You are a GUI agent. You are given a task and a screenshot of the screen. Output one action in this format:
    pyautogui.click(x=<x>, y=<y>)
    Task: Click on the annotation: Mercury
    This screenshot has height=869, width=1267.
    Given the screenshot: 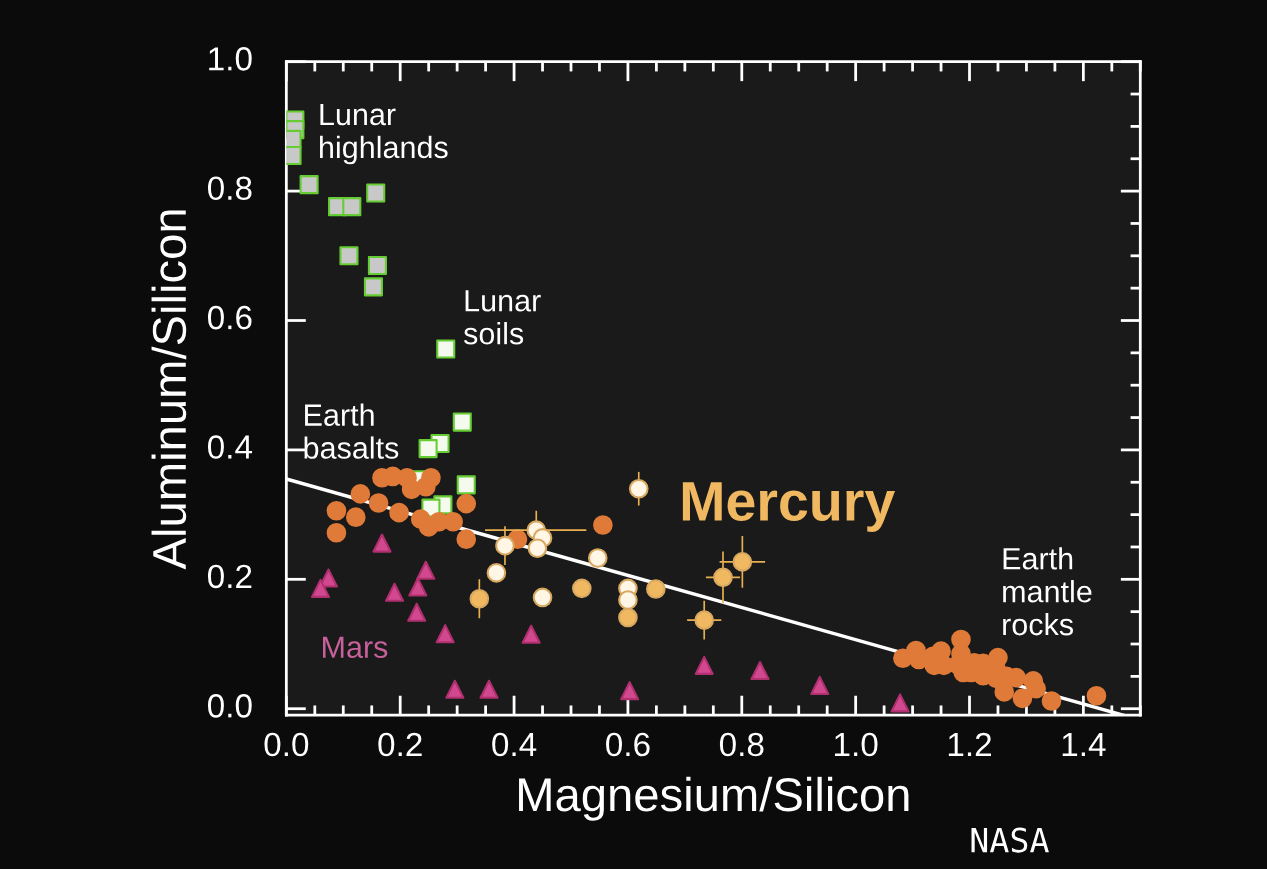 What is the action you would take?
    pyautogui.click(x=789, y=507)
    